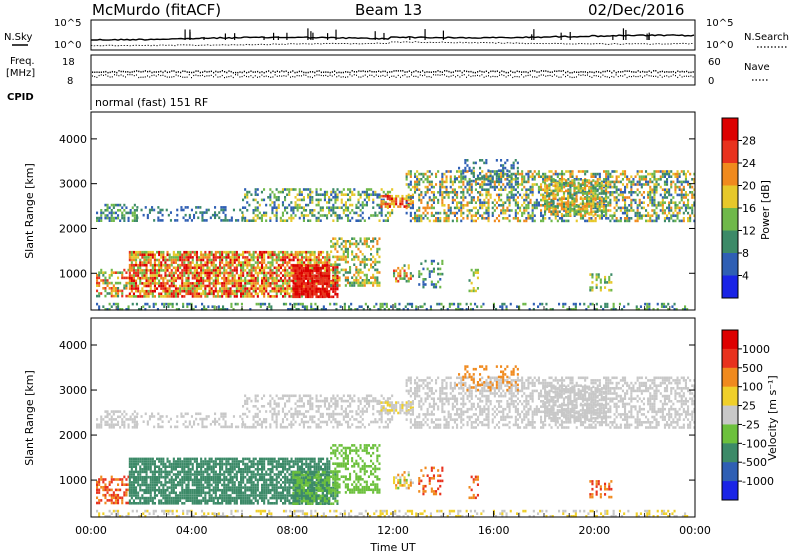 This screenshot has width=800, height=554. I want to click on beam-title: Beam 13, so click(388, 10).